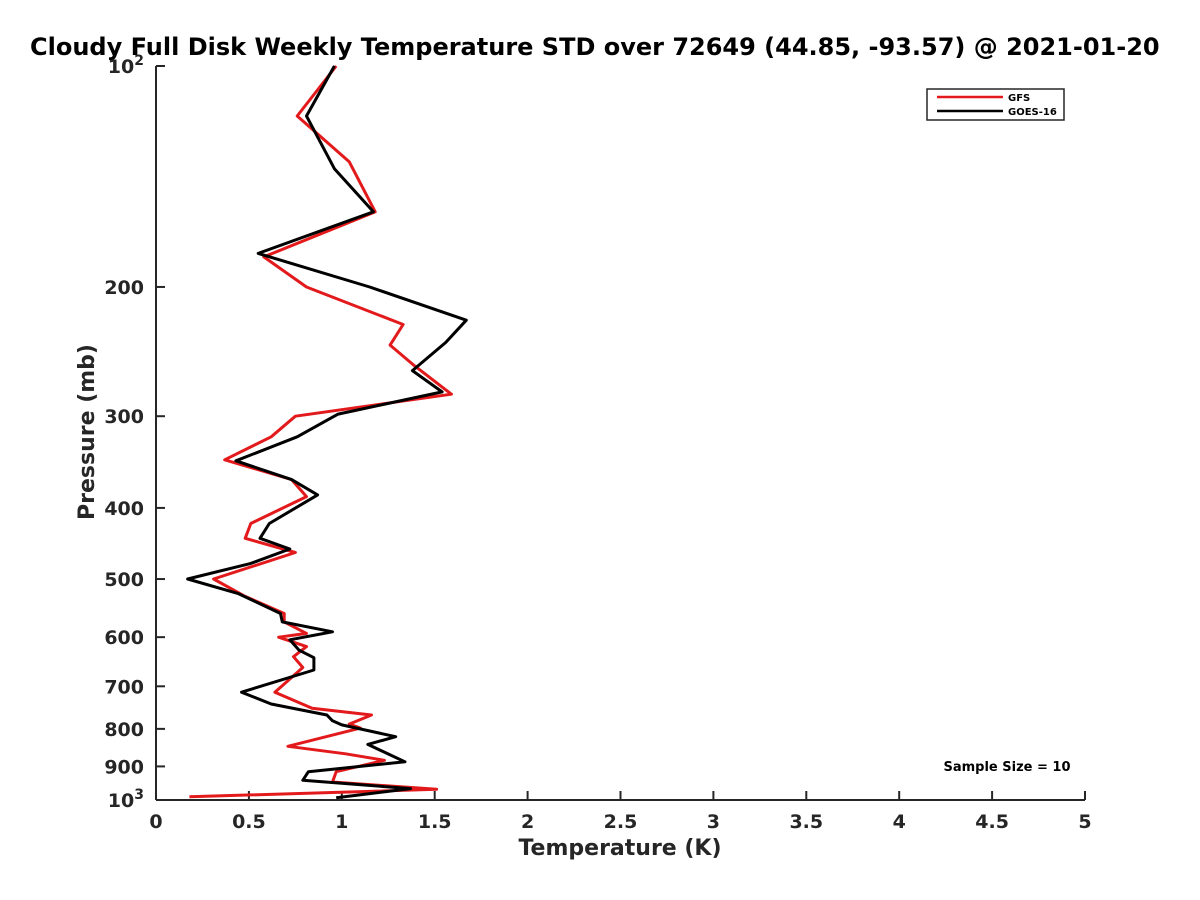 The image size is (1200, 900). I want to click on legend-label: GFS, so click(1019, 98).